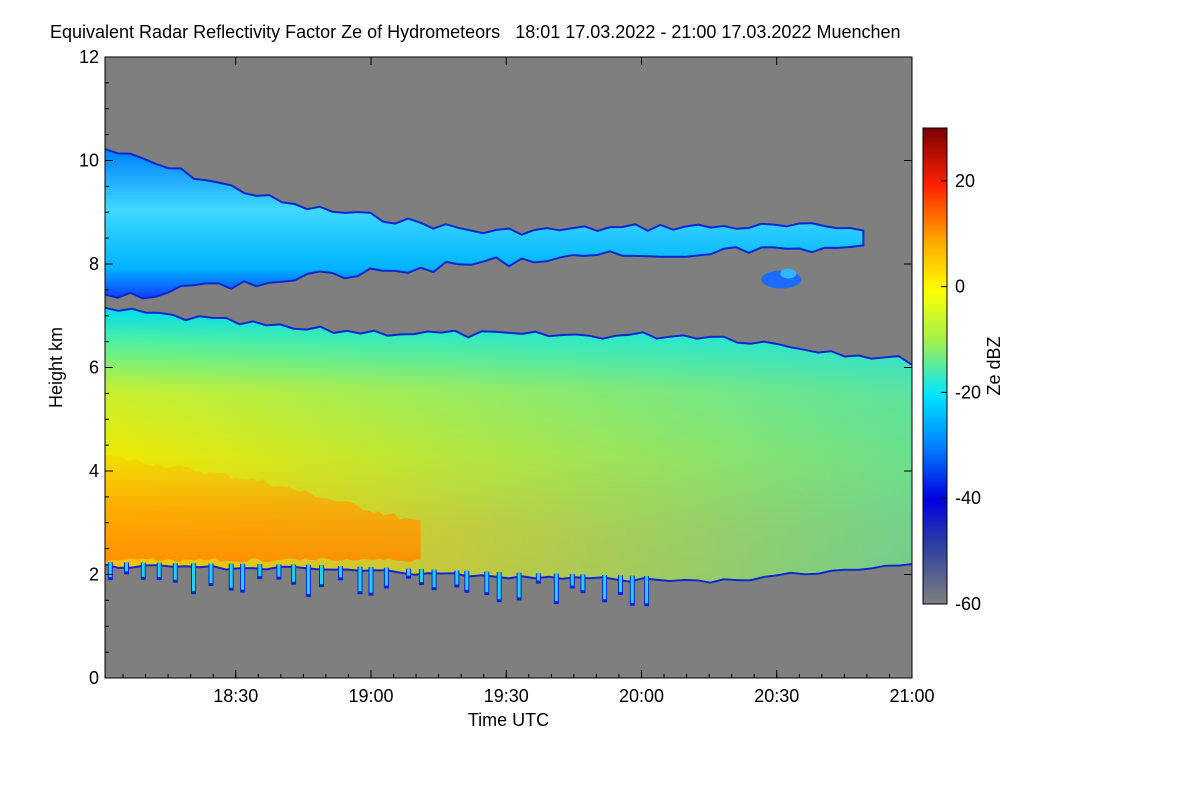 The width and height of the screenshot is (1200, 800). Describe the element at coordinates (94, 368) in the screenshot. I see `y-tick-label: 6` at that location.